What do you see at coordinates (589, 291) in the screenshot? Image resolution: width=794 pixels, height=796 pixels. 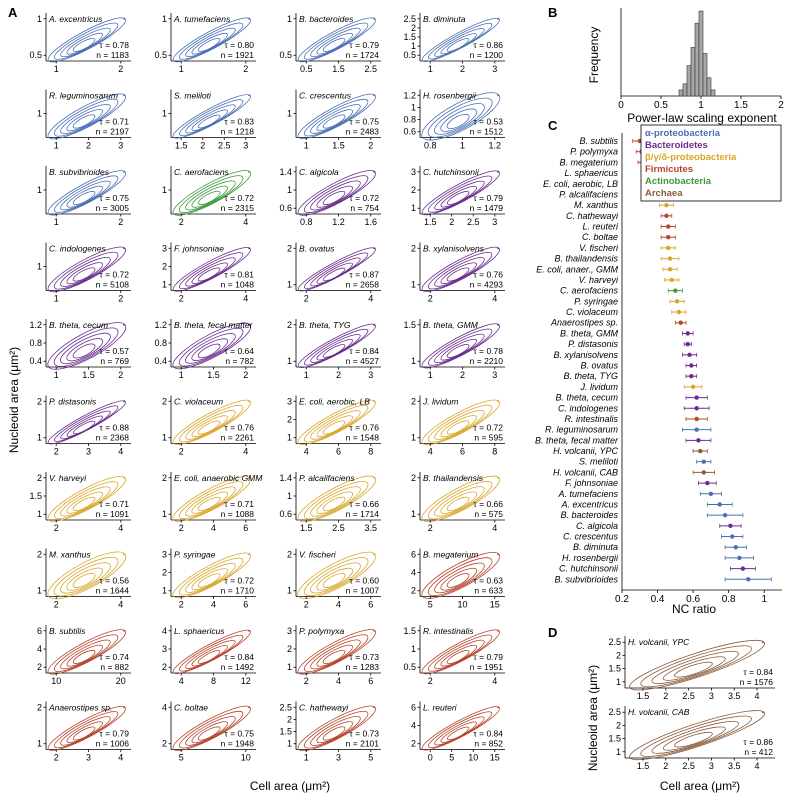 I see `species-label: C. aerofaciens` at bounding box center [589, 291].